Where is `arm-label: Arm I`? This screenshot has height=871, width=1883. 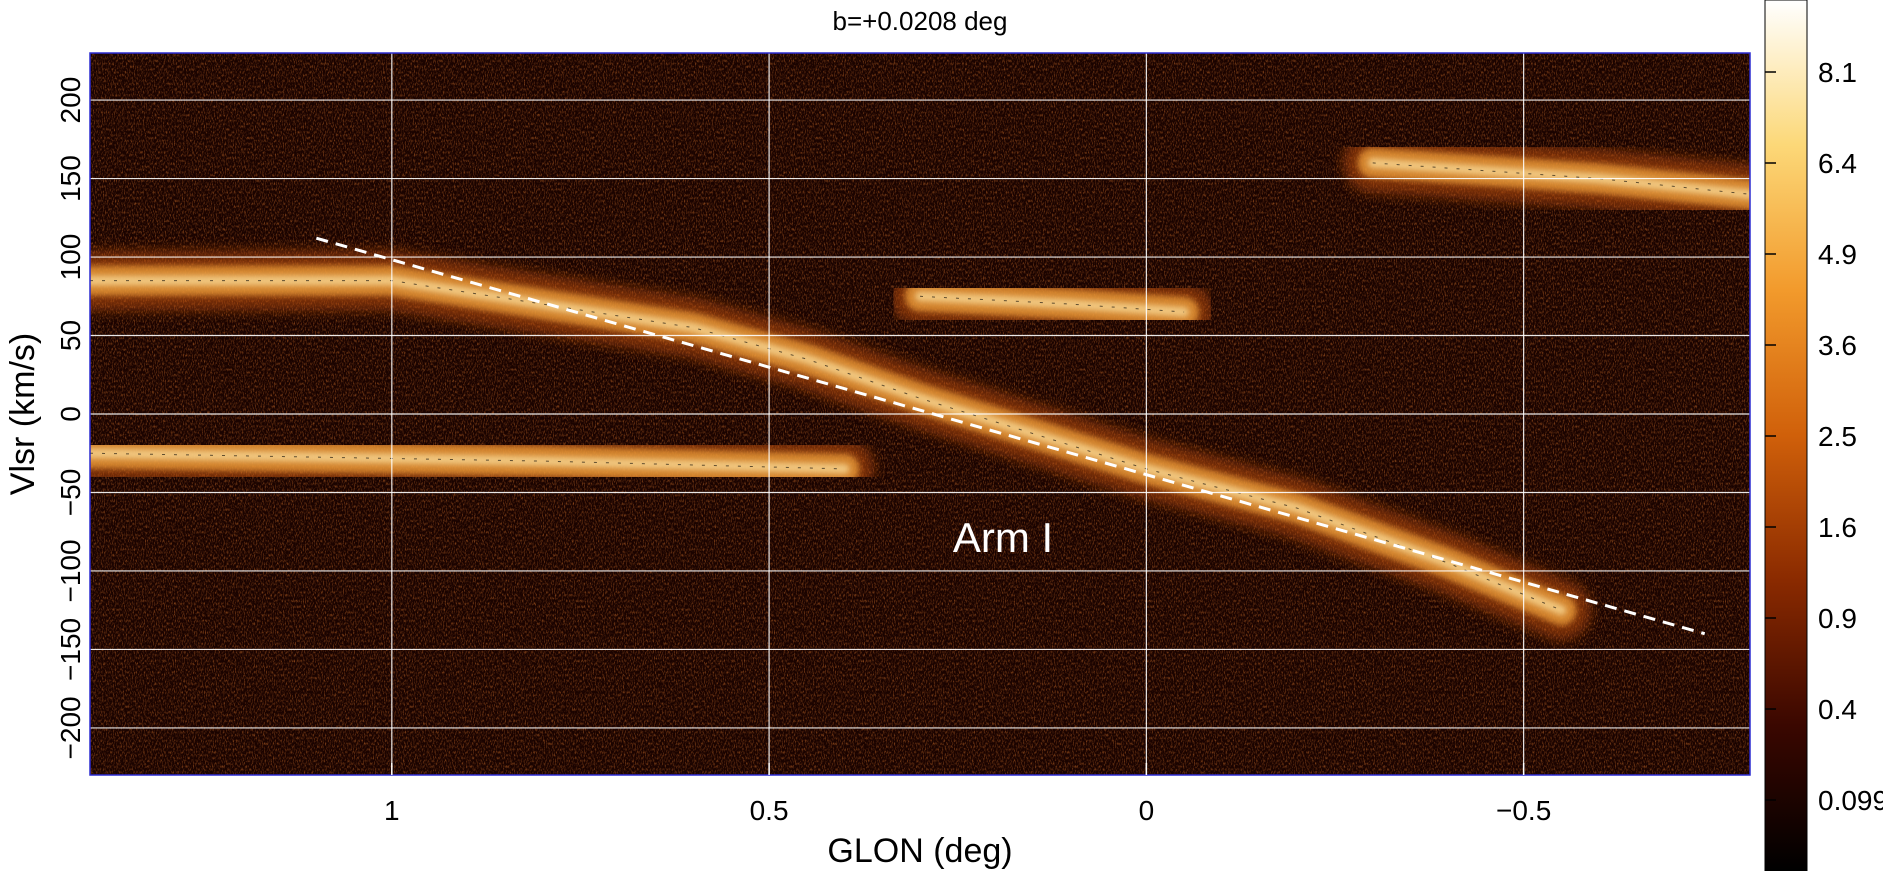 arm-label: Arm I is located at coordinates (1003, 537).